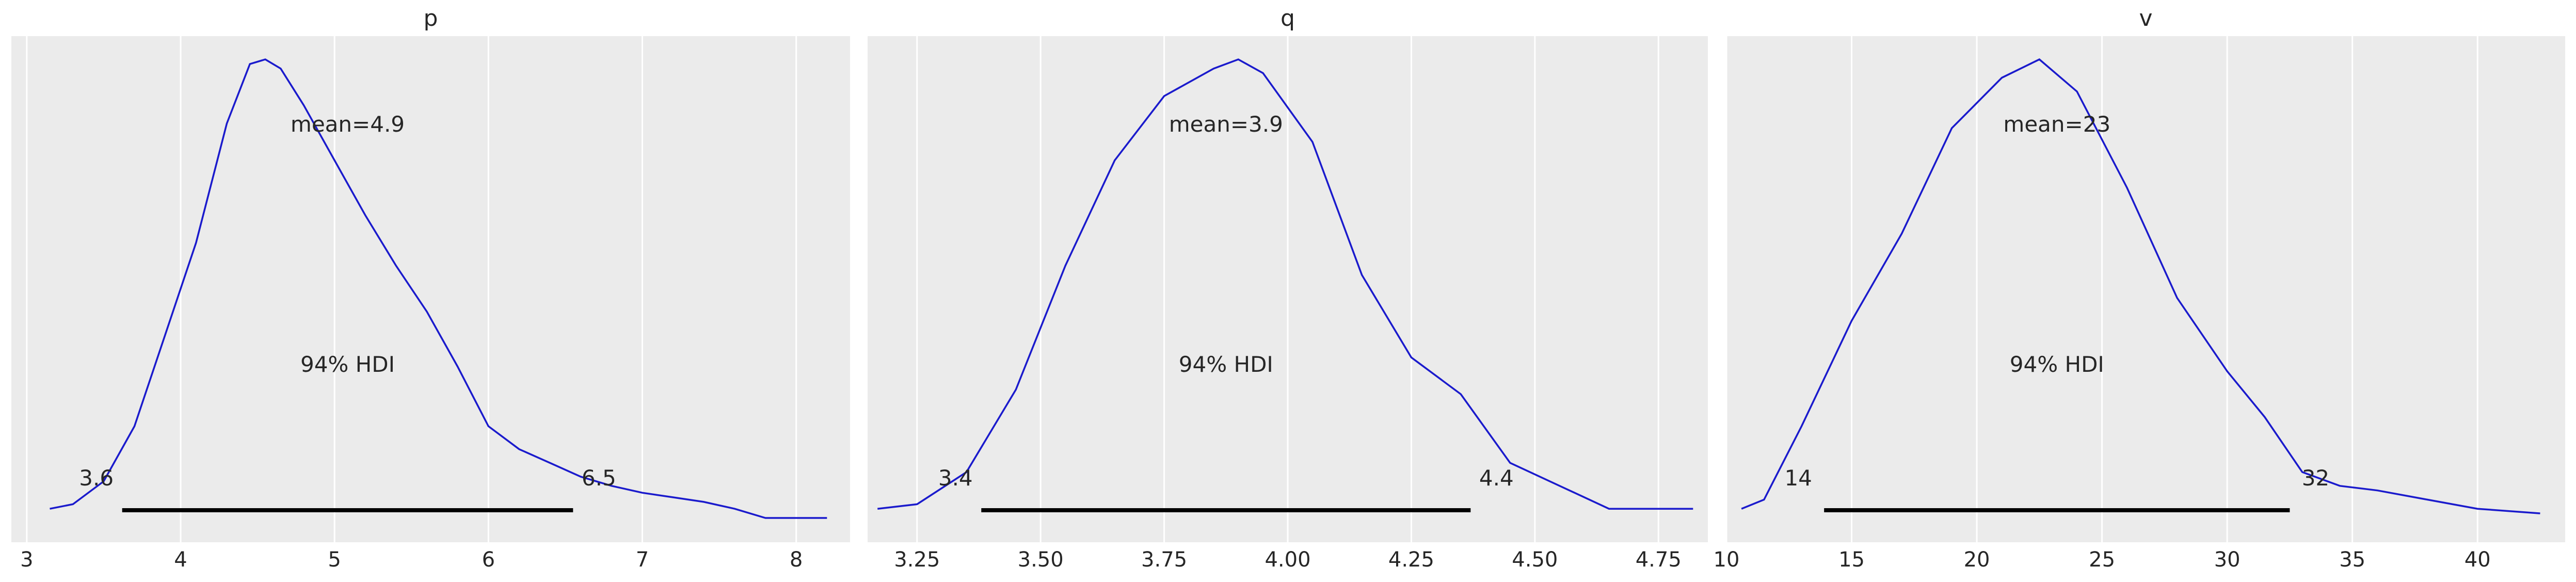 The height and width of the screenshot is (582, 2576). Describe the element at coordinates (26, 560) in the screenshot. I see `x-tick-label: 3` at that location.